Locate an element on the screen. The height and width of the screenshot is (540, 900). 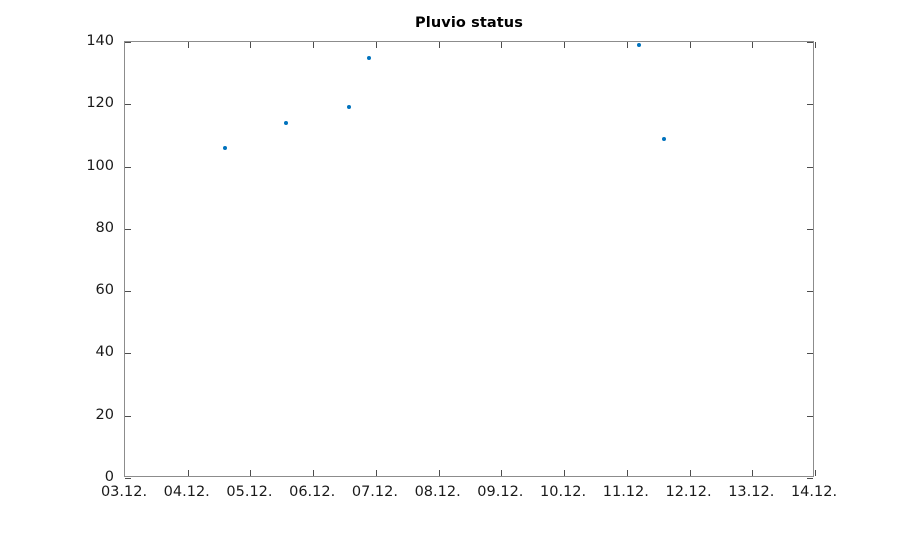
x-tick-label: 11.12. is located at coordinates (625, 492).